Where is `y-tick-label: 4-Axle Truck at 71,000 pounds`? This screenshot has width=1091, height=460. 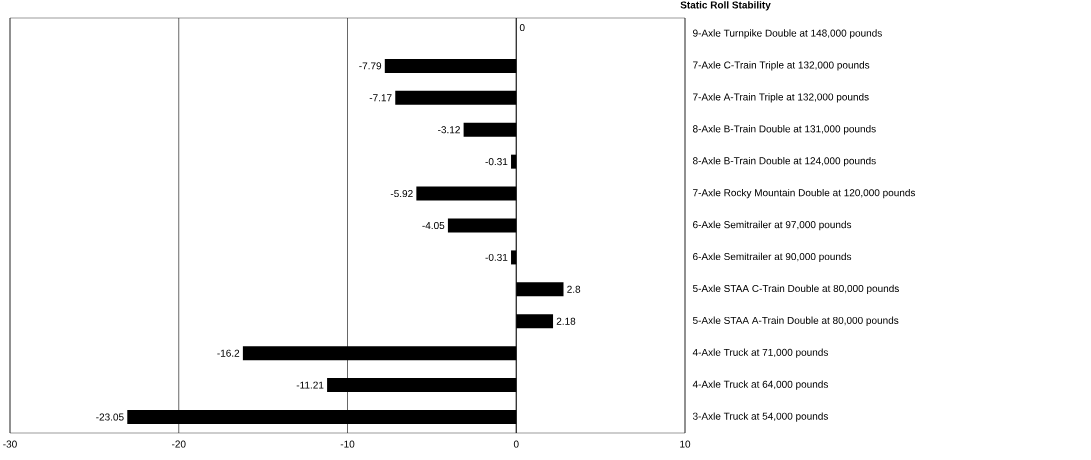 y-tick-label: 4-Axle Truck at 71,000 pounds is located at coordinates (760, 353).